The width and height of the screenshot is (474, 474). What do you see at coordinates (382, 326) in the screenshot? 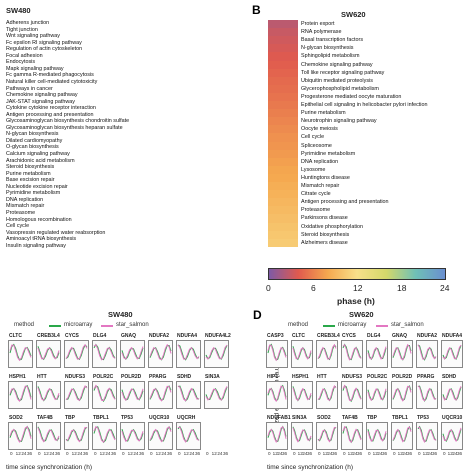
I see `legend-d-star-salmon-swatch` at bounding box center [382, 326].